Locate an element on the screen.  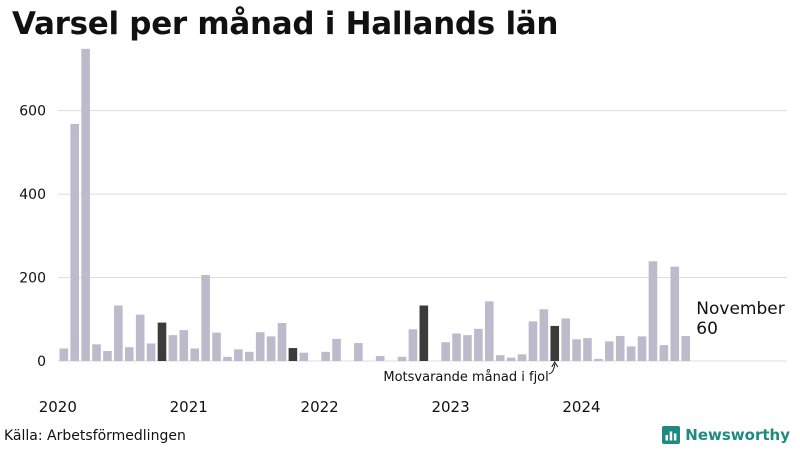
annotation-arrowhead-icon is located at coordinates (555, 364).